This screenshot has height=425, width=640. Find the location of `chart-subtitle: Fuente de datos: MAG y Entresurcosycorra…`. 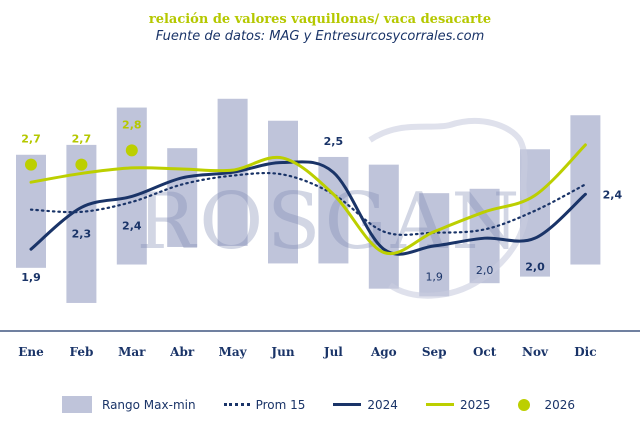

chart-subtitle: Fuente de datos: MAG y Entresurcosycorra… is located at coordinates (320, 36).